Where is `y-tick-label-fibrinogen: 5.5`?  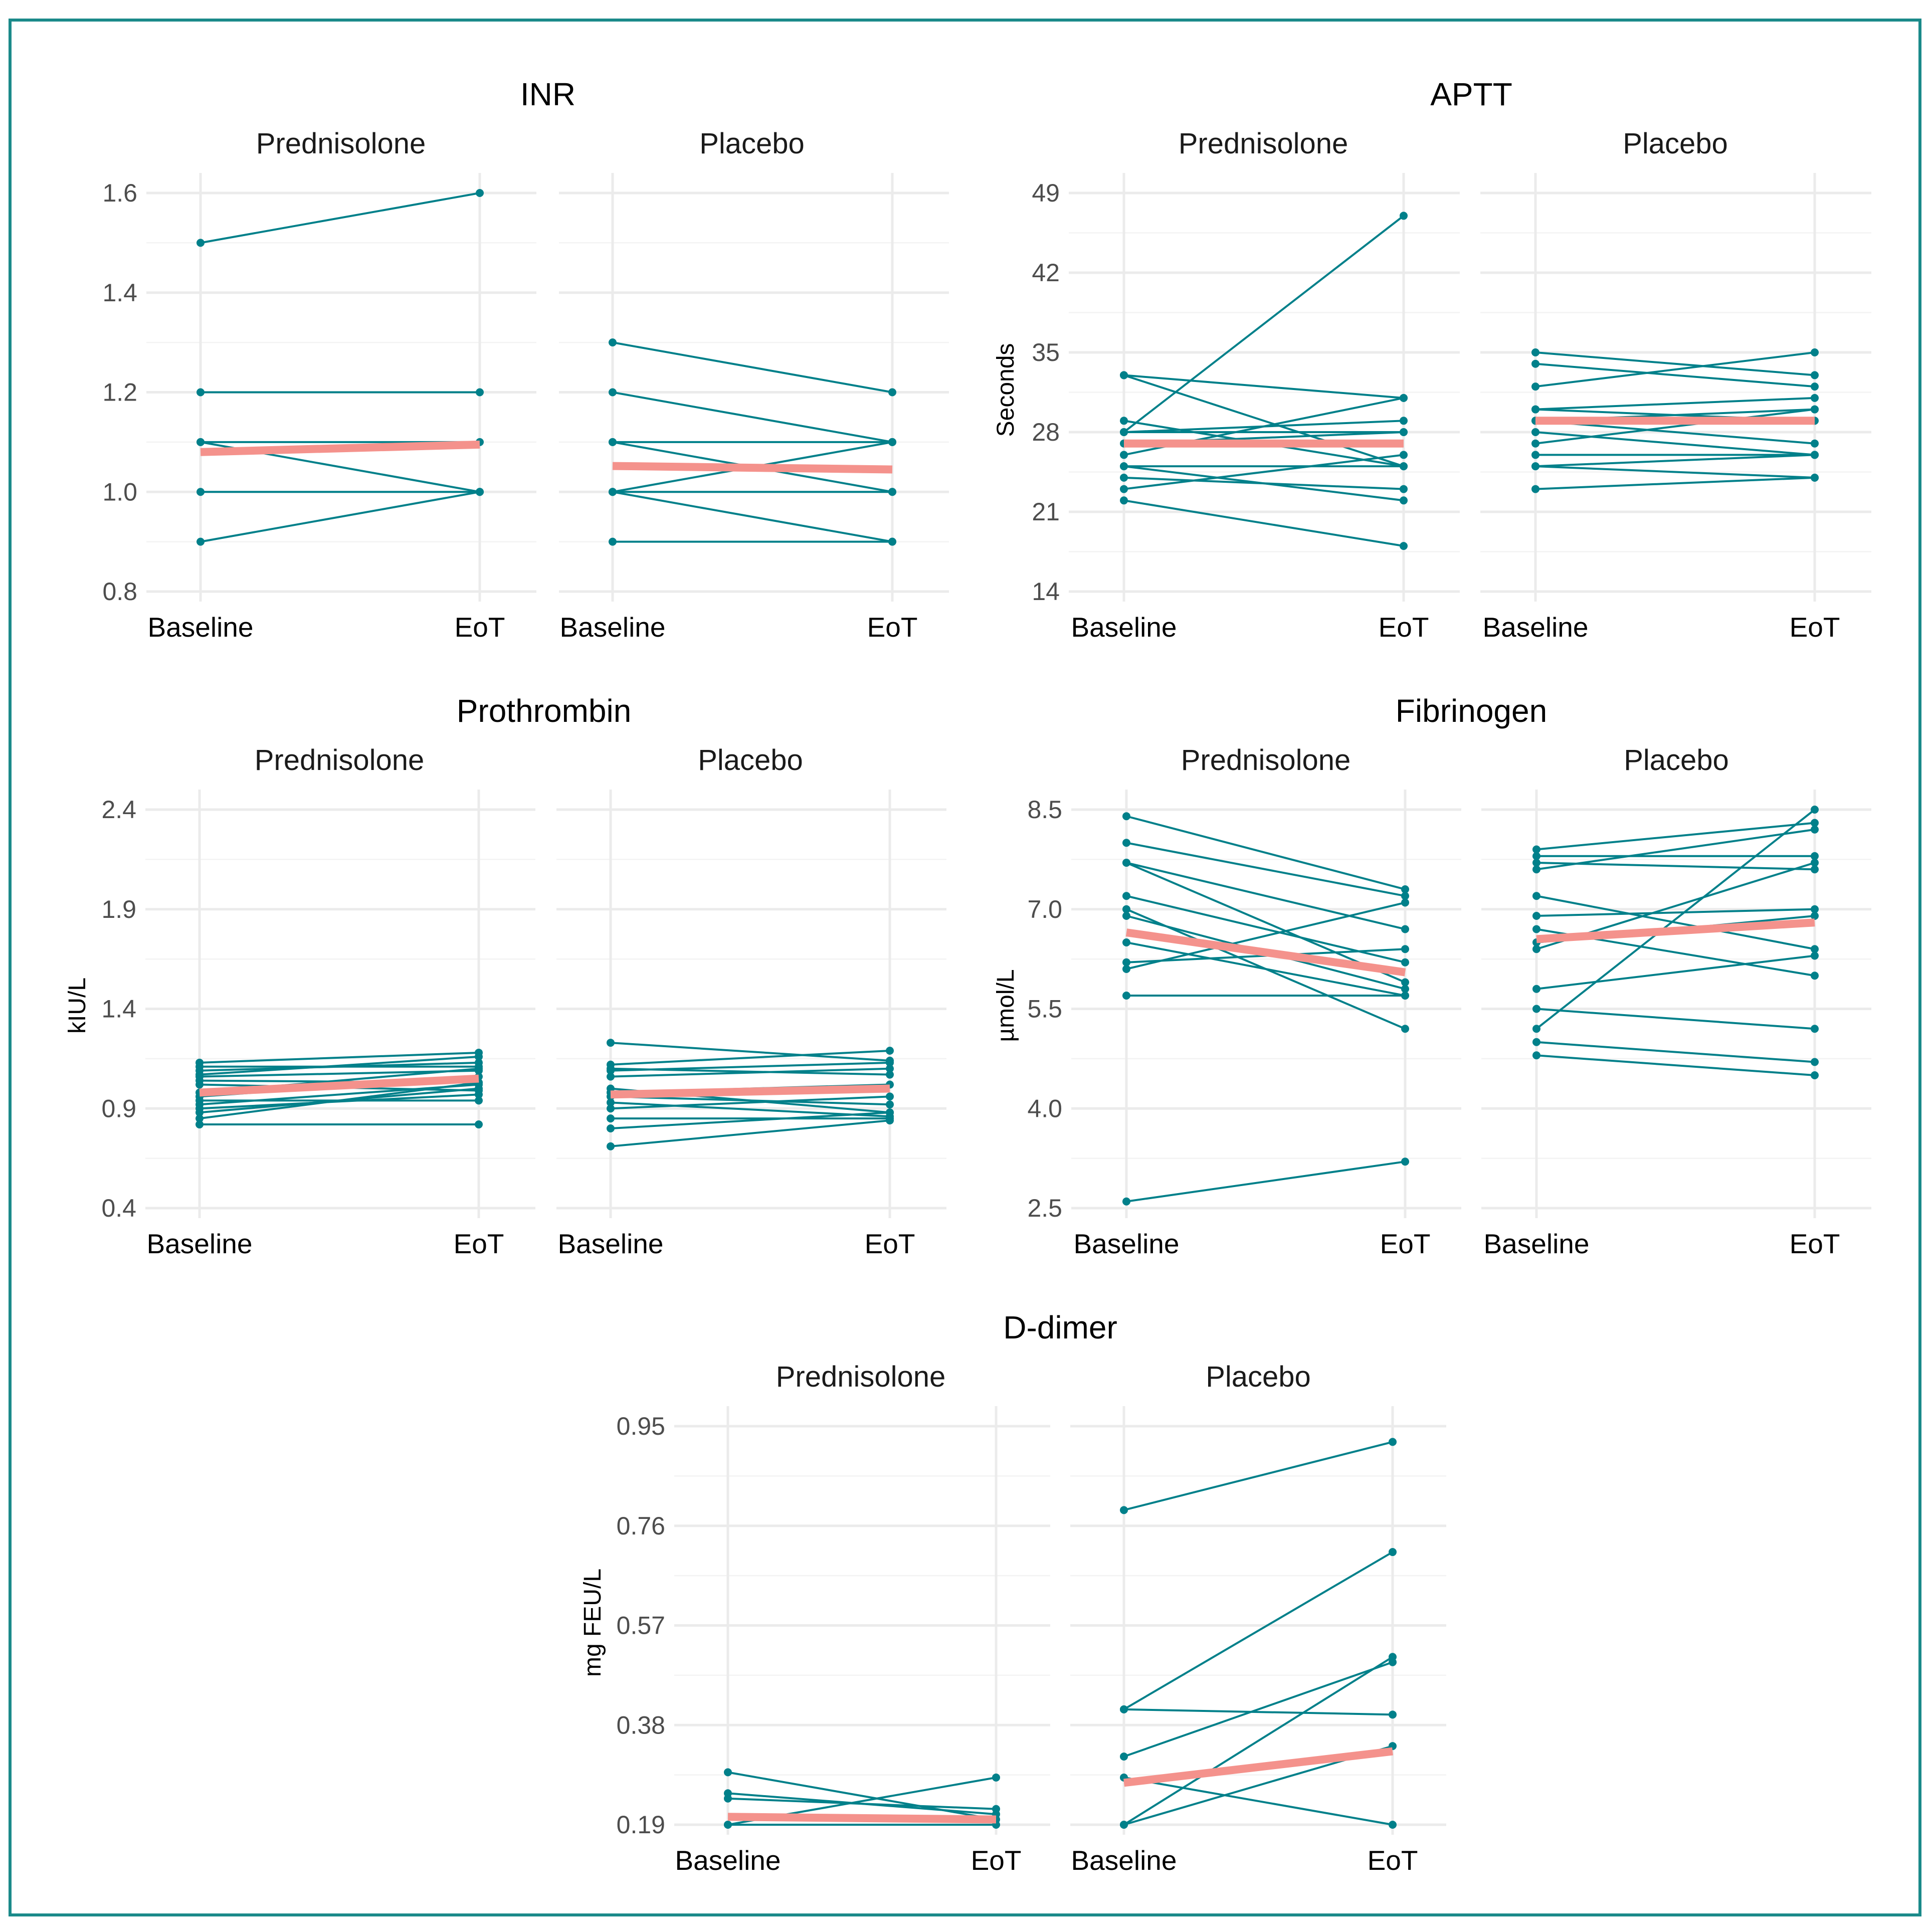 y-tick-label-fibrinogen: 5.5 is located at coordinates (1044, 1009).